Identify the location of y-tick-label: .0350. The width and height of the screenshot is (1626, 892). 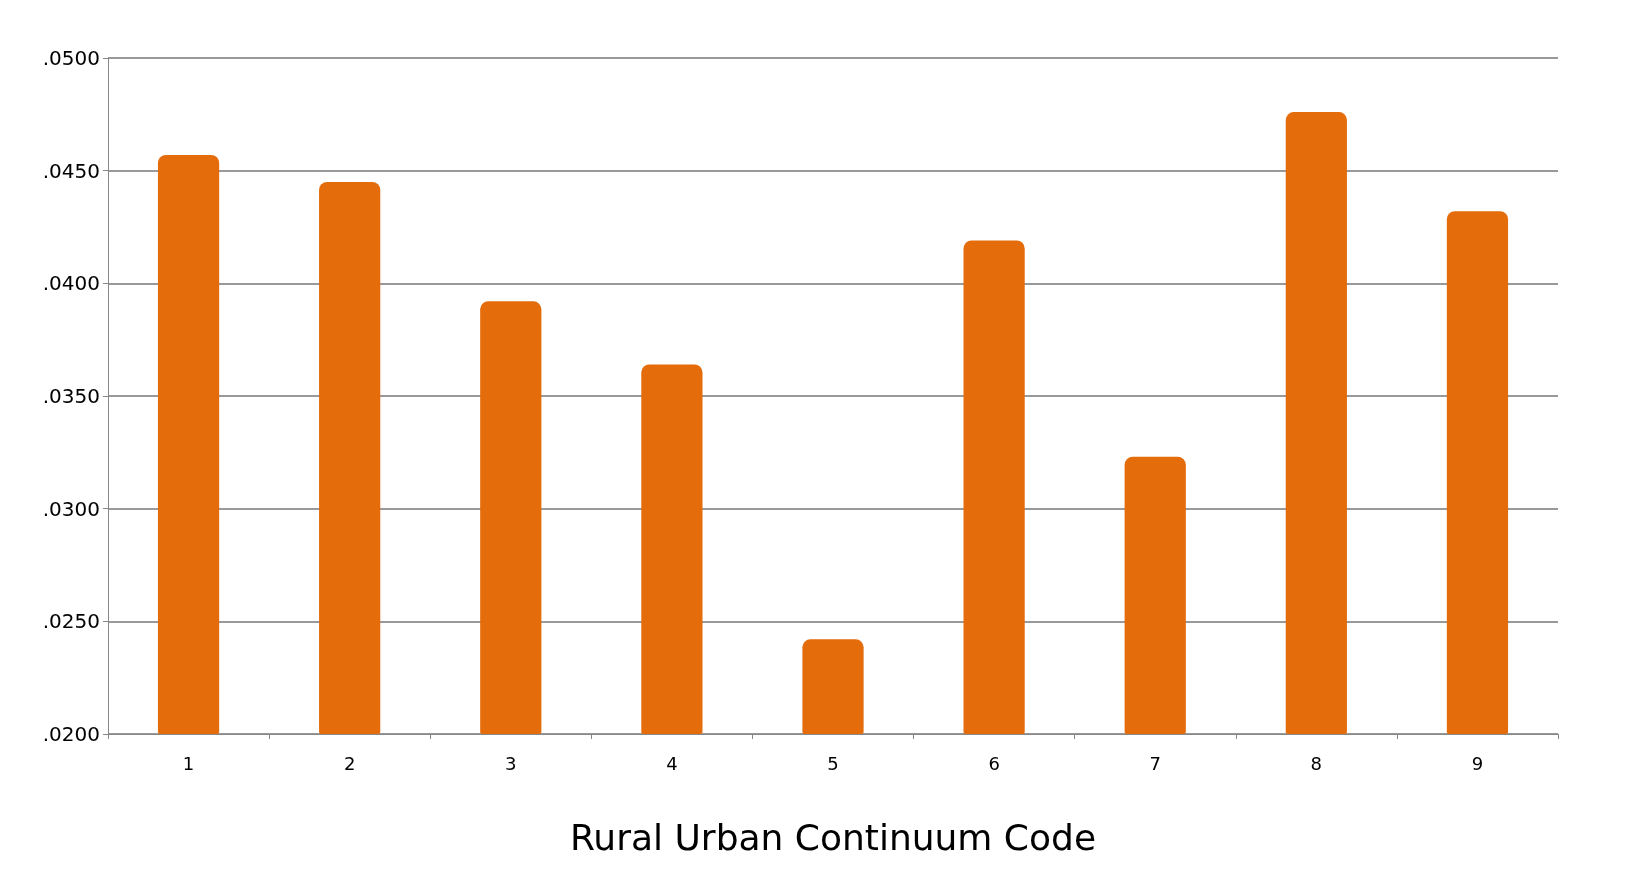
(71, 396).